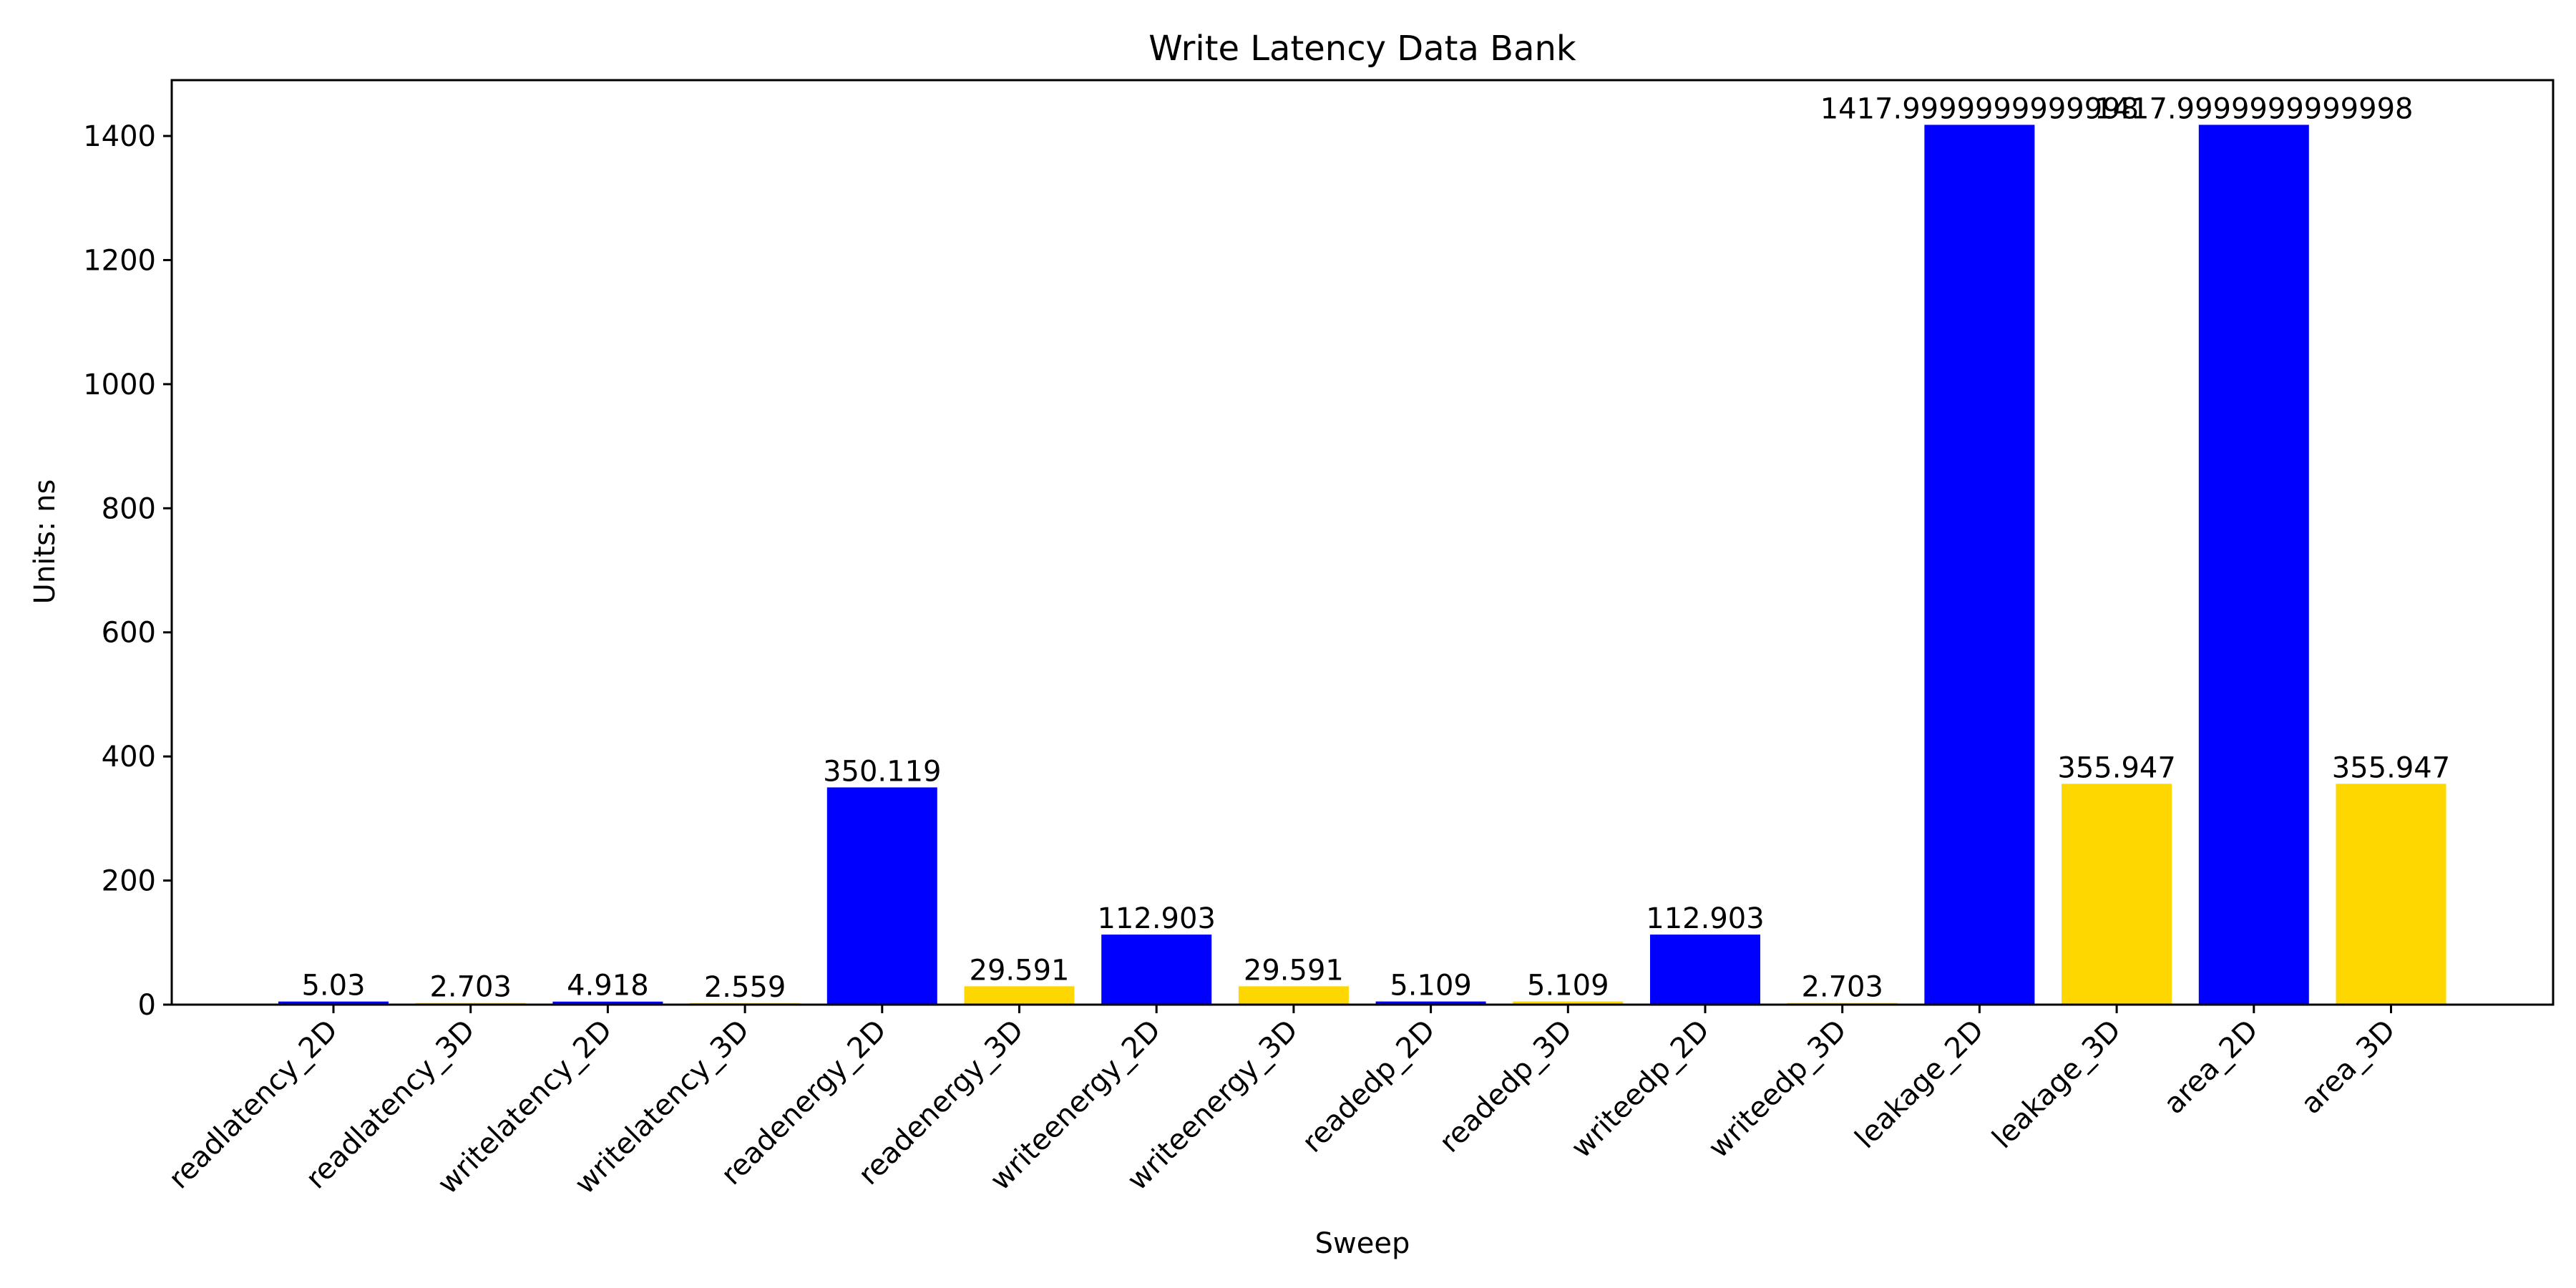 This screenshot has height=1288, width=2576. I want to click on bar-writelatency_2D, so click(607, 1003).